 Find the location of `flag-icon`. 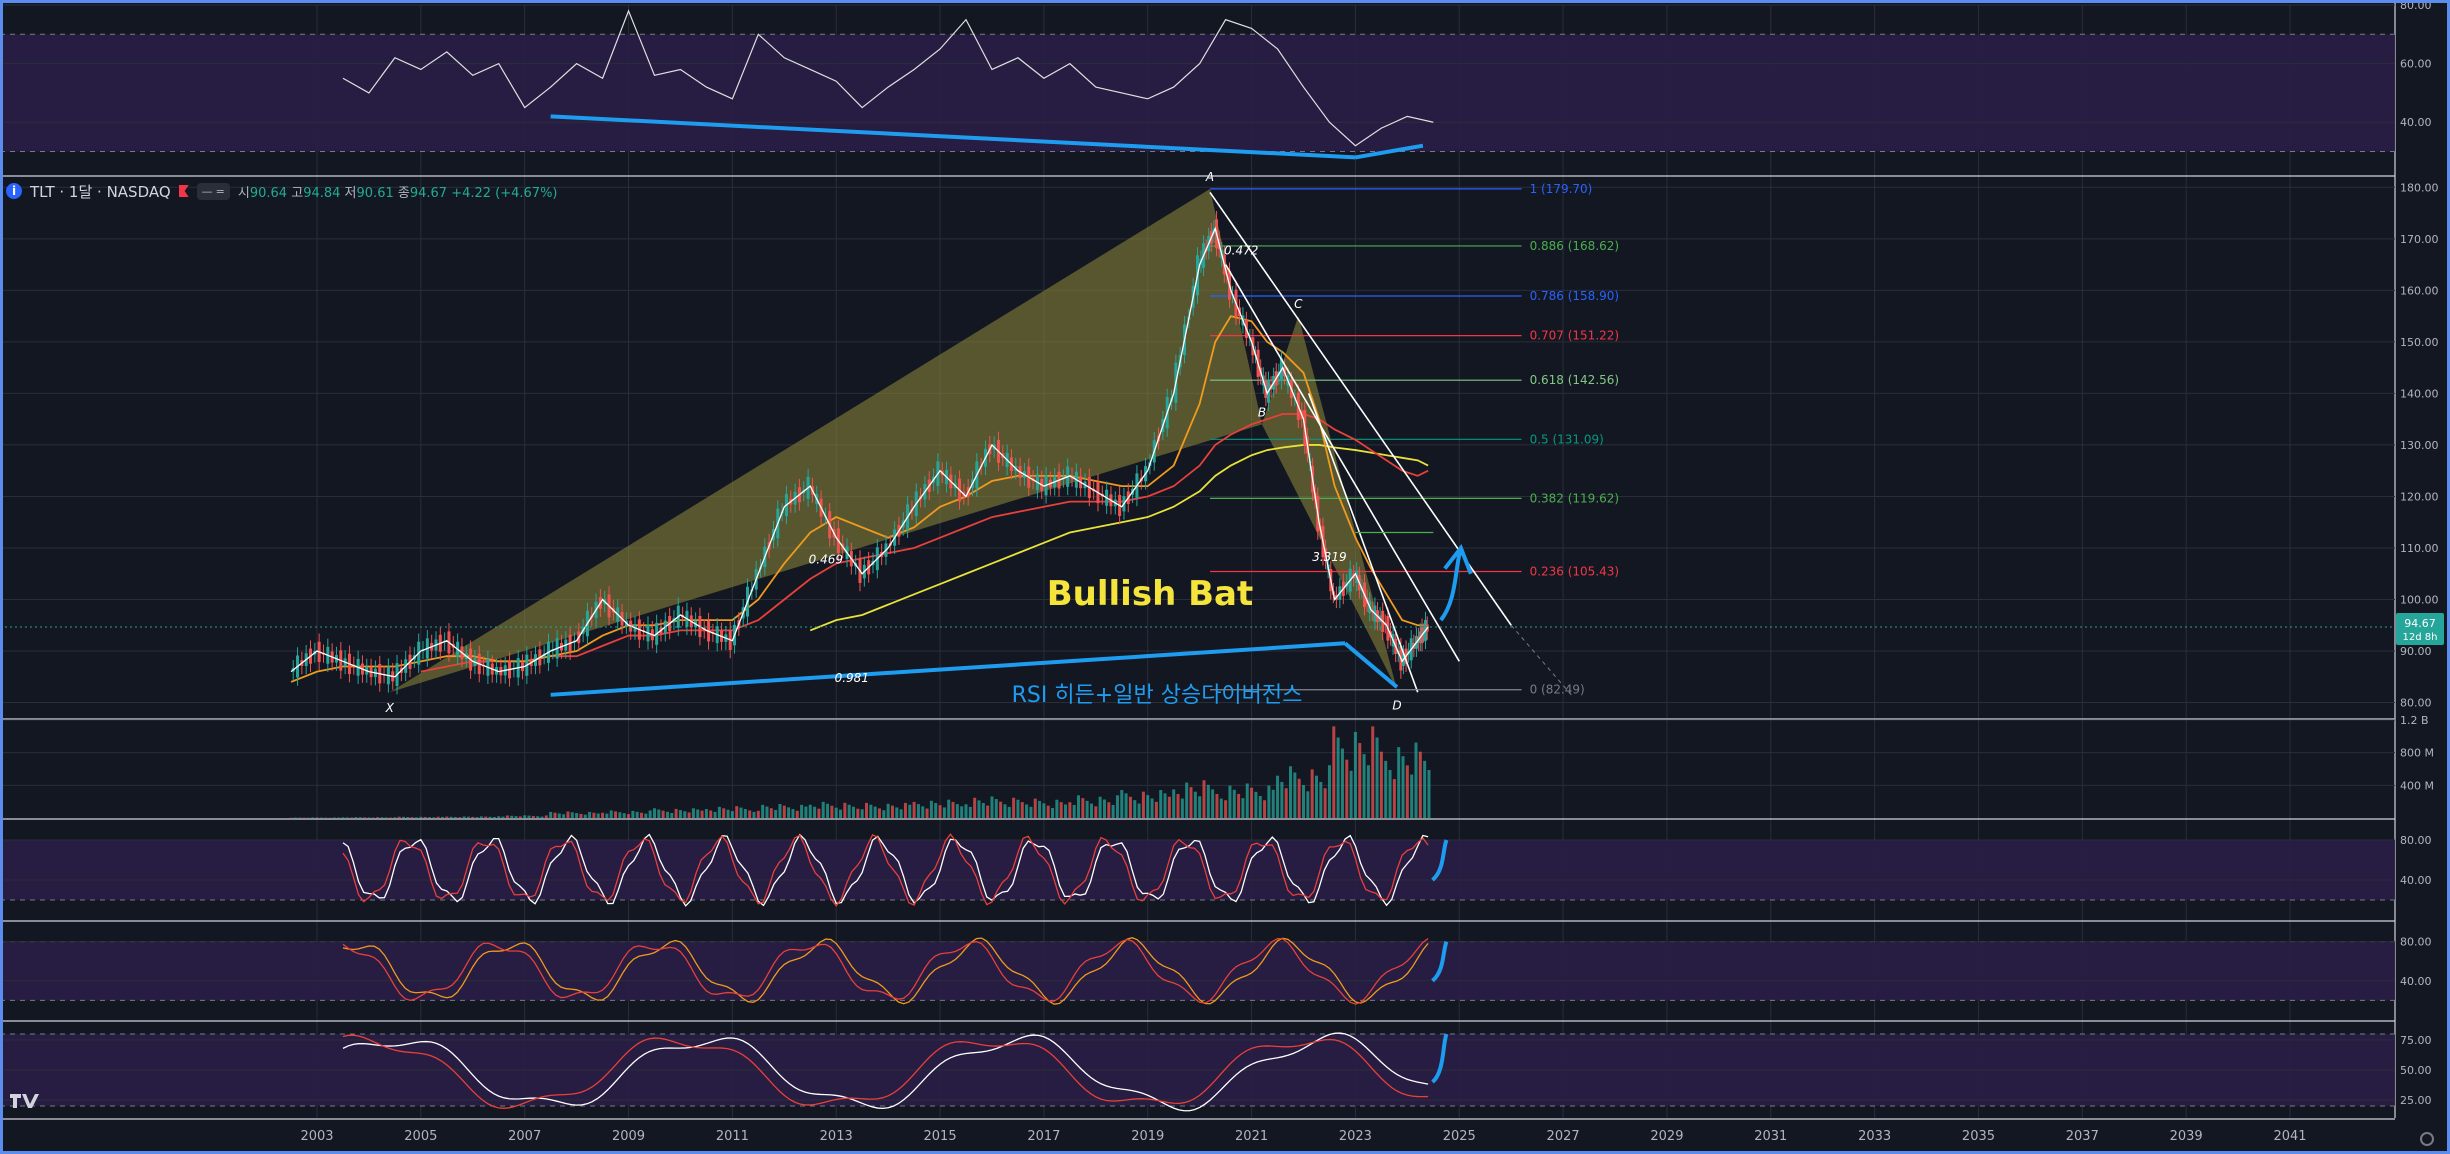

flag-icon is located at coordinates (183, 191).